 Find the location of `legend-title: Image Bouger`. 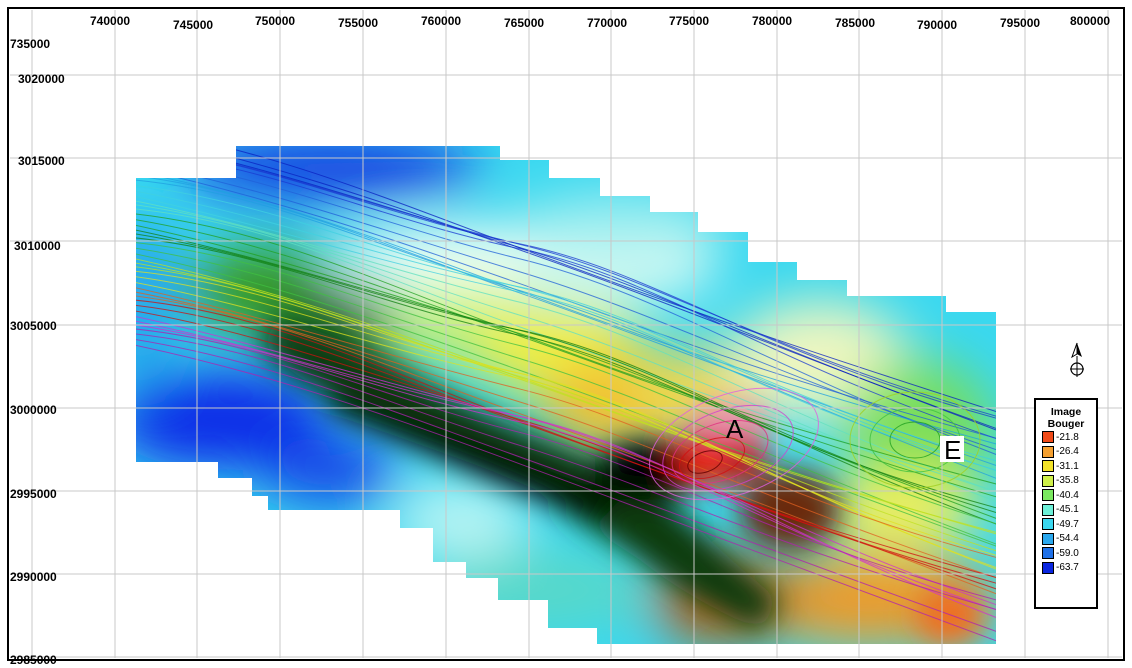

legend-title: Image Bouger is located at coordinates (1066, 418).